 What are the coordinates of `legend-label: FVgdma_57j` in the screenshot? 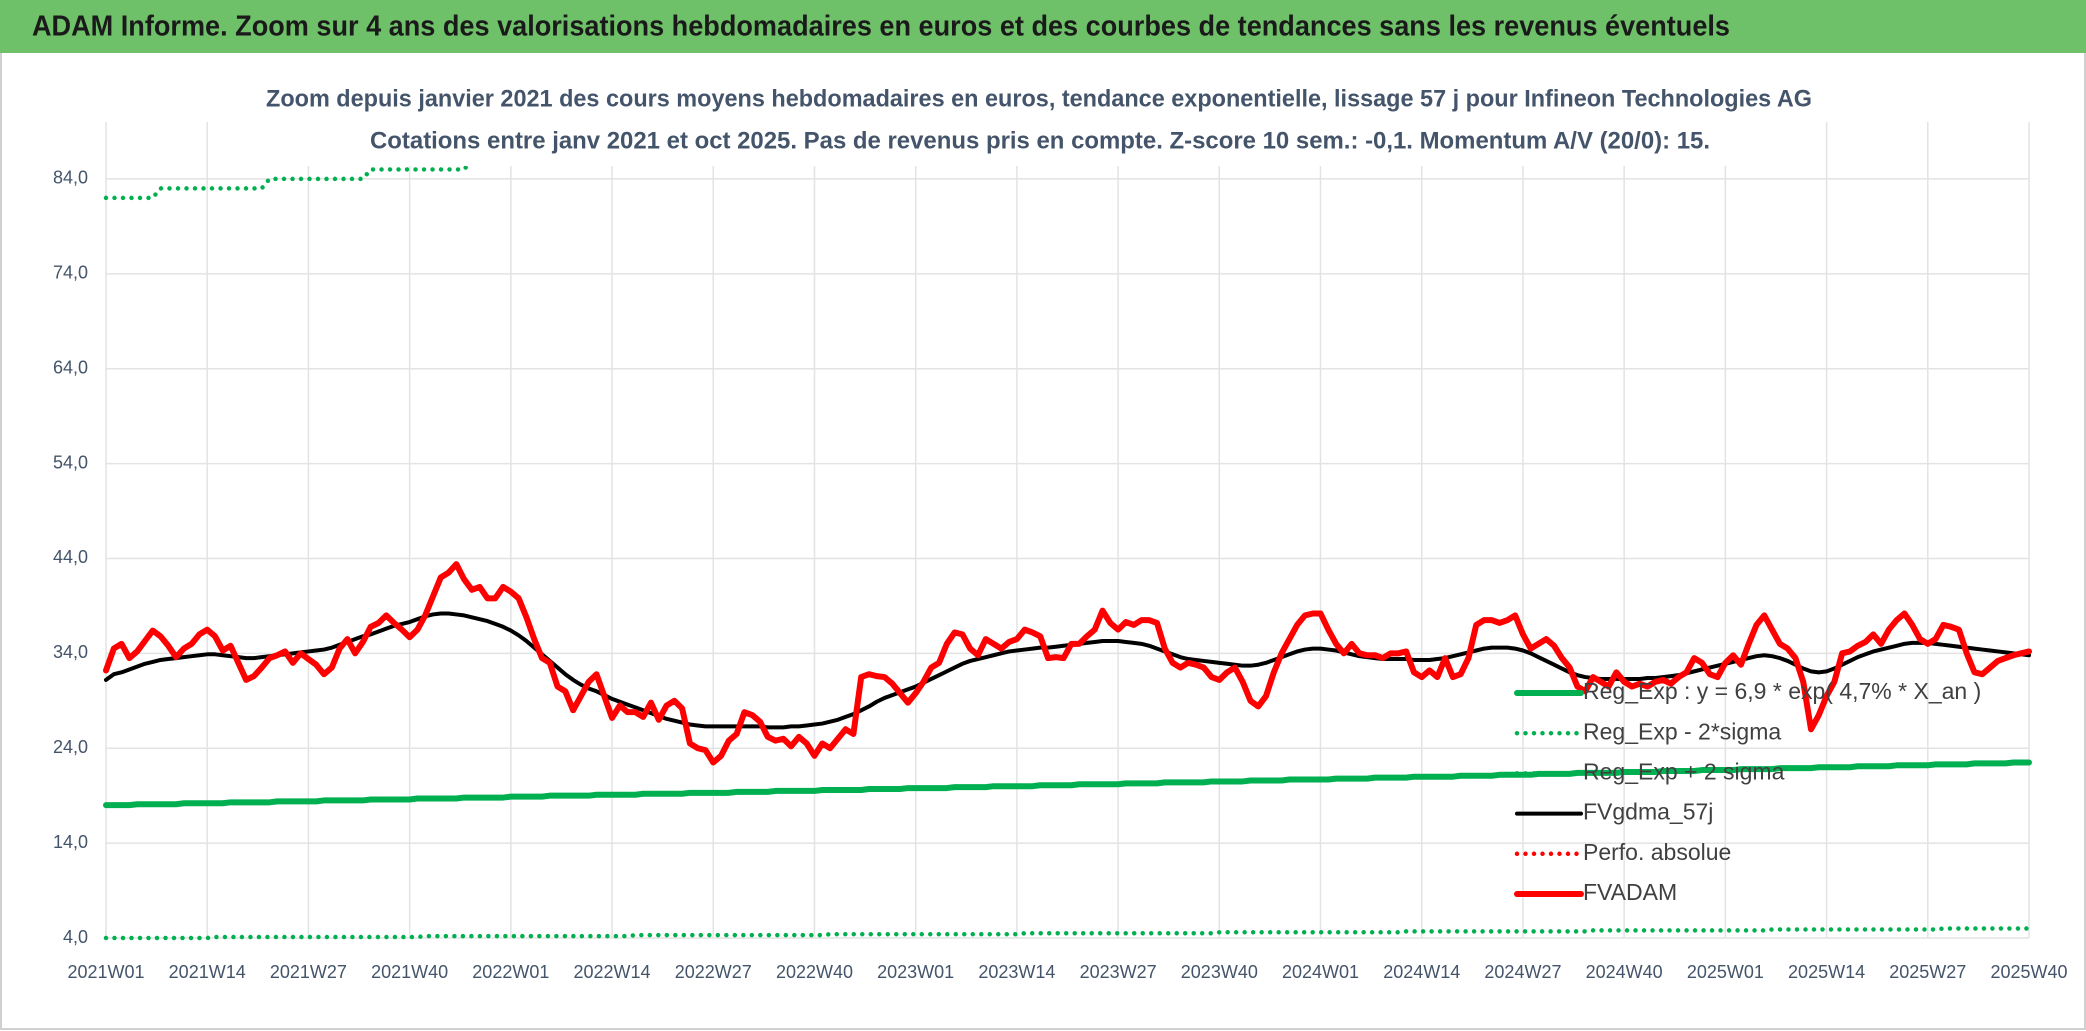 It's located at (1648, 812).